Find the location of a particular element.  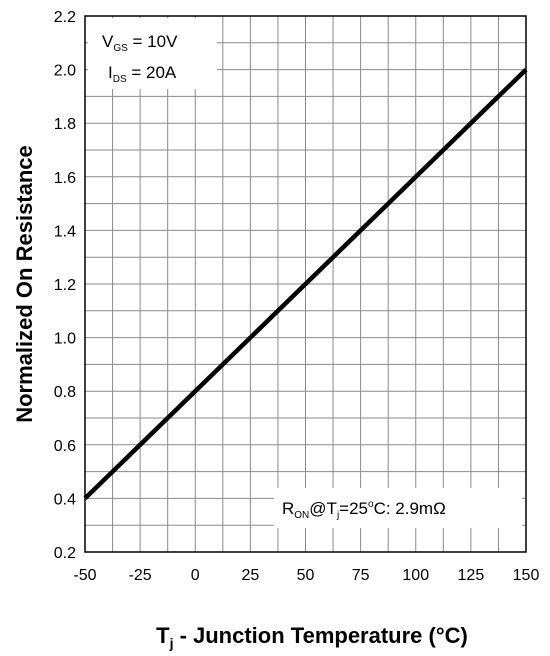

y-axis-label: Normalized On Resistance is located at coordinates (24, 284).